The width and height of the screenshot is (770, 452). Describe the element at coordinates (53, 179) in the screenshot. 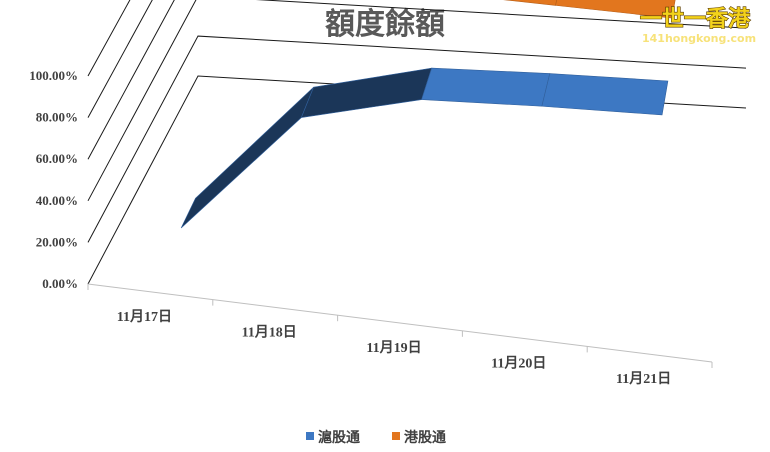

I see `y-axis-ticks: 0.00% 20.00% 40.00% 60.00% 80.00% 100.00%` at that location.